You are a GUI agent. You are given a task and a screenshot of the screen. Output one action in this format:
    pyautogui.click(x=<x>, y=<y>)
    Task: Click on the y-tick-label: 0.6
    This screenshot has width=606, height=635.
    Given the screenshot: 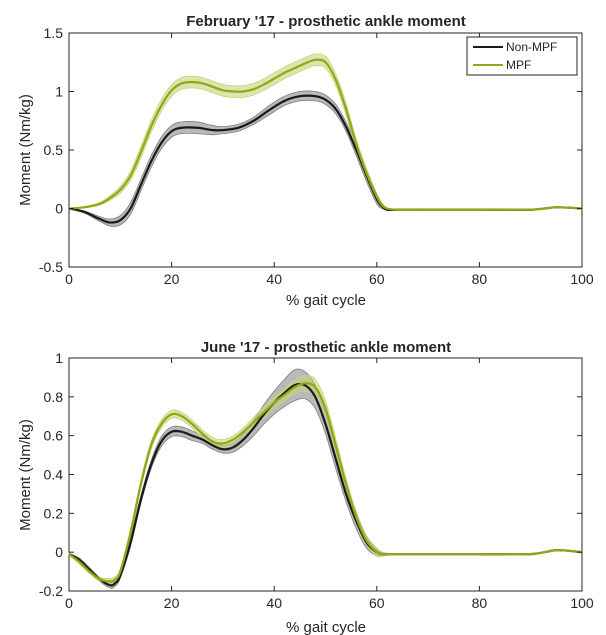 What is the action you would take?
    pyautogui.click(x=54, y=436)
    